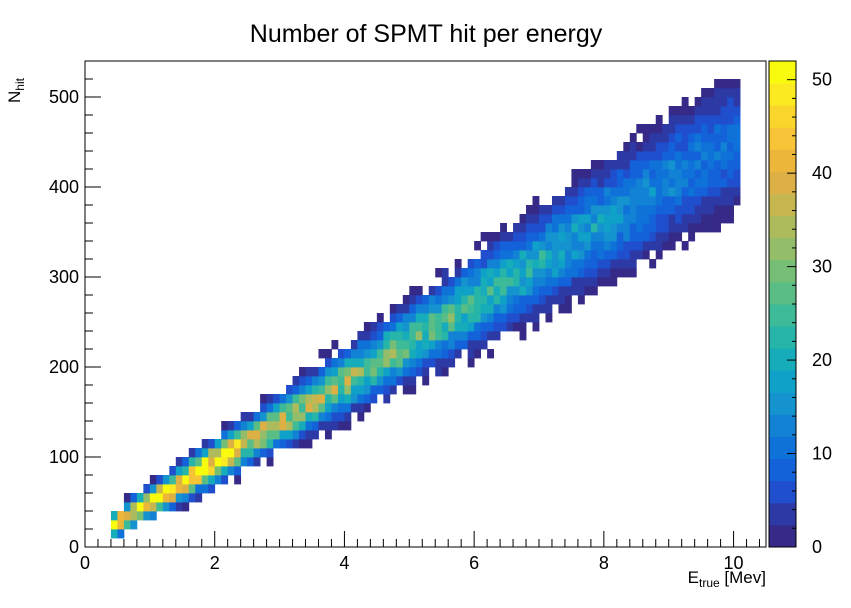  I want to click on colorbar-tick-label: 0, so click(817, 547).